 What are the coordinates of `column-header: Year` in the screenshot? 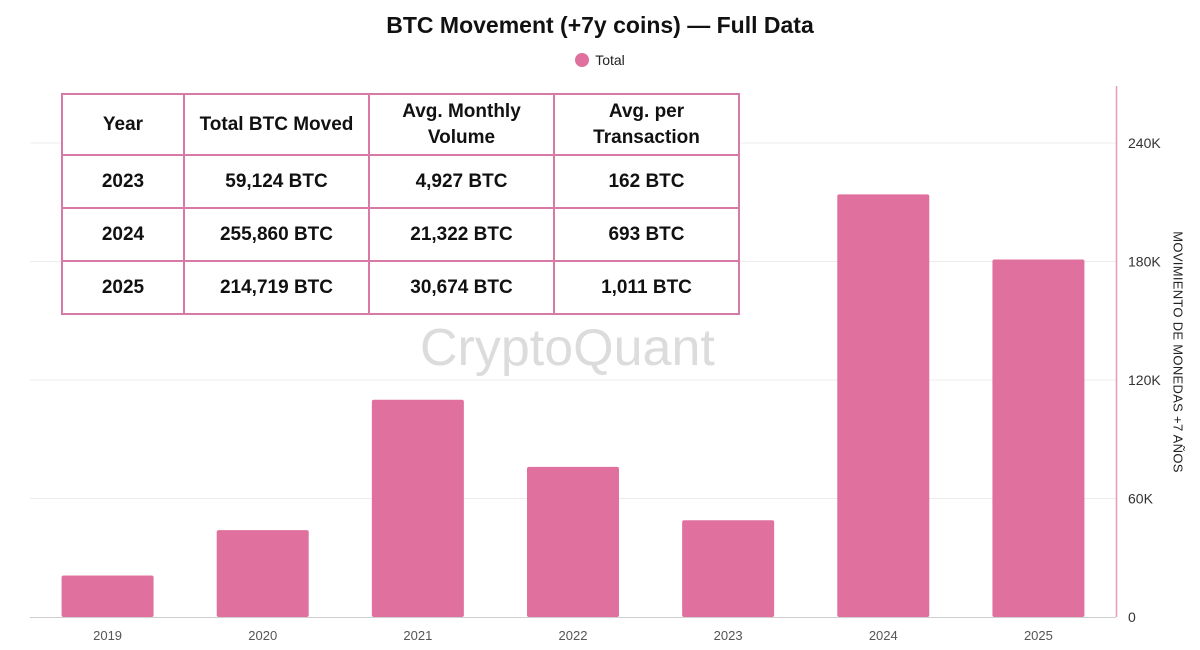 It's located at (123, 124).